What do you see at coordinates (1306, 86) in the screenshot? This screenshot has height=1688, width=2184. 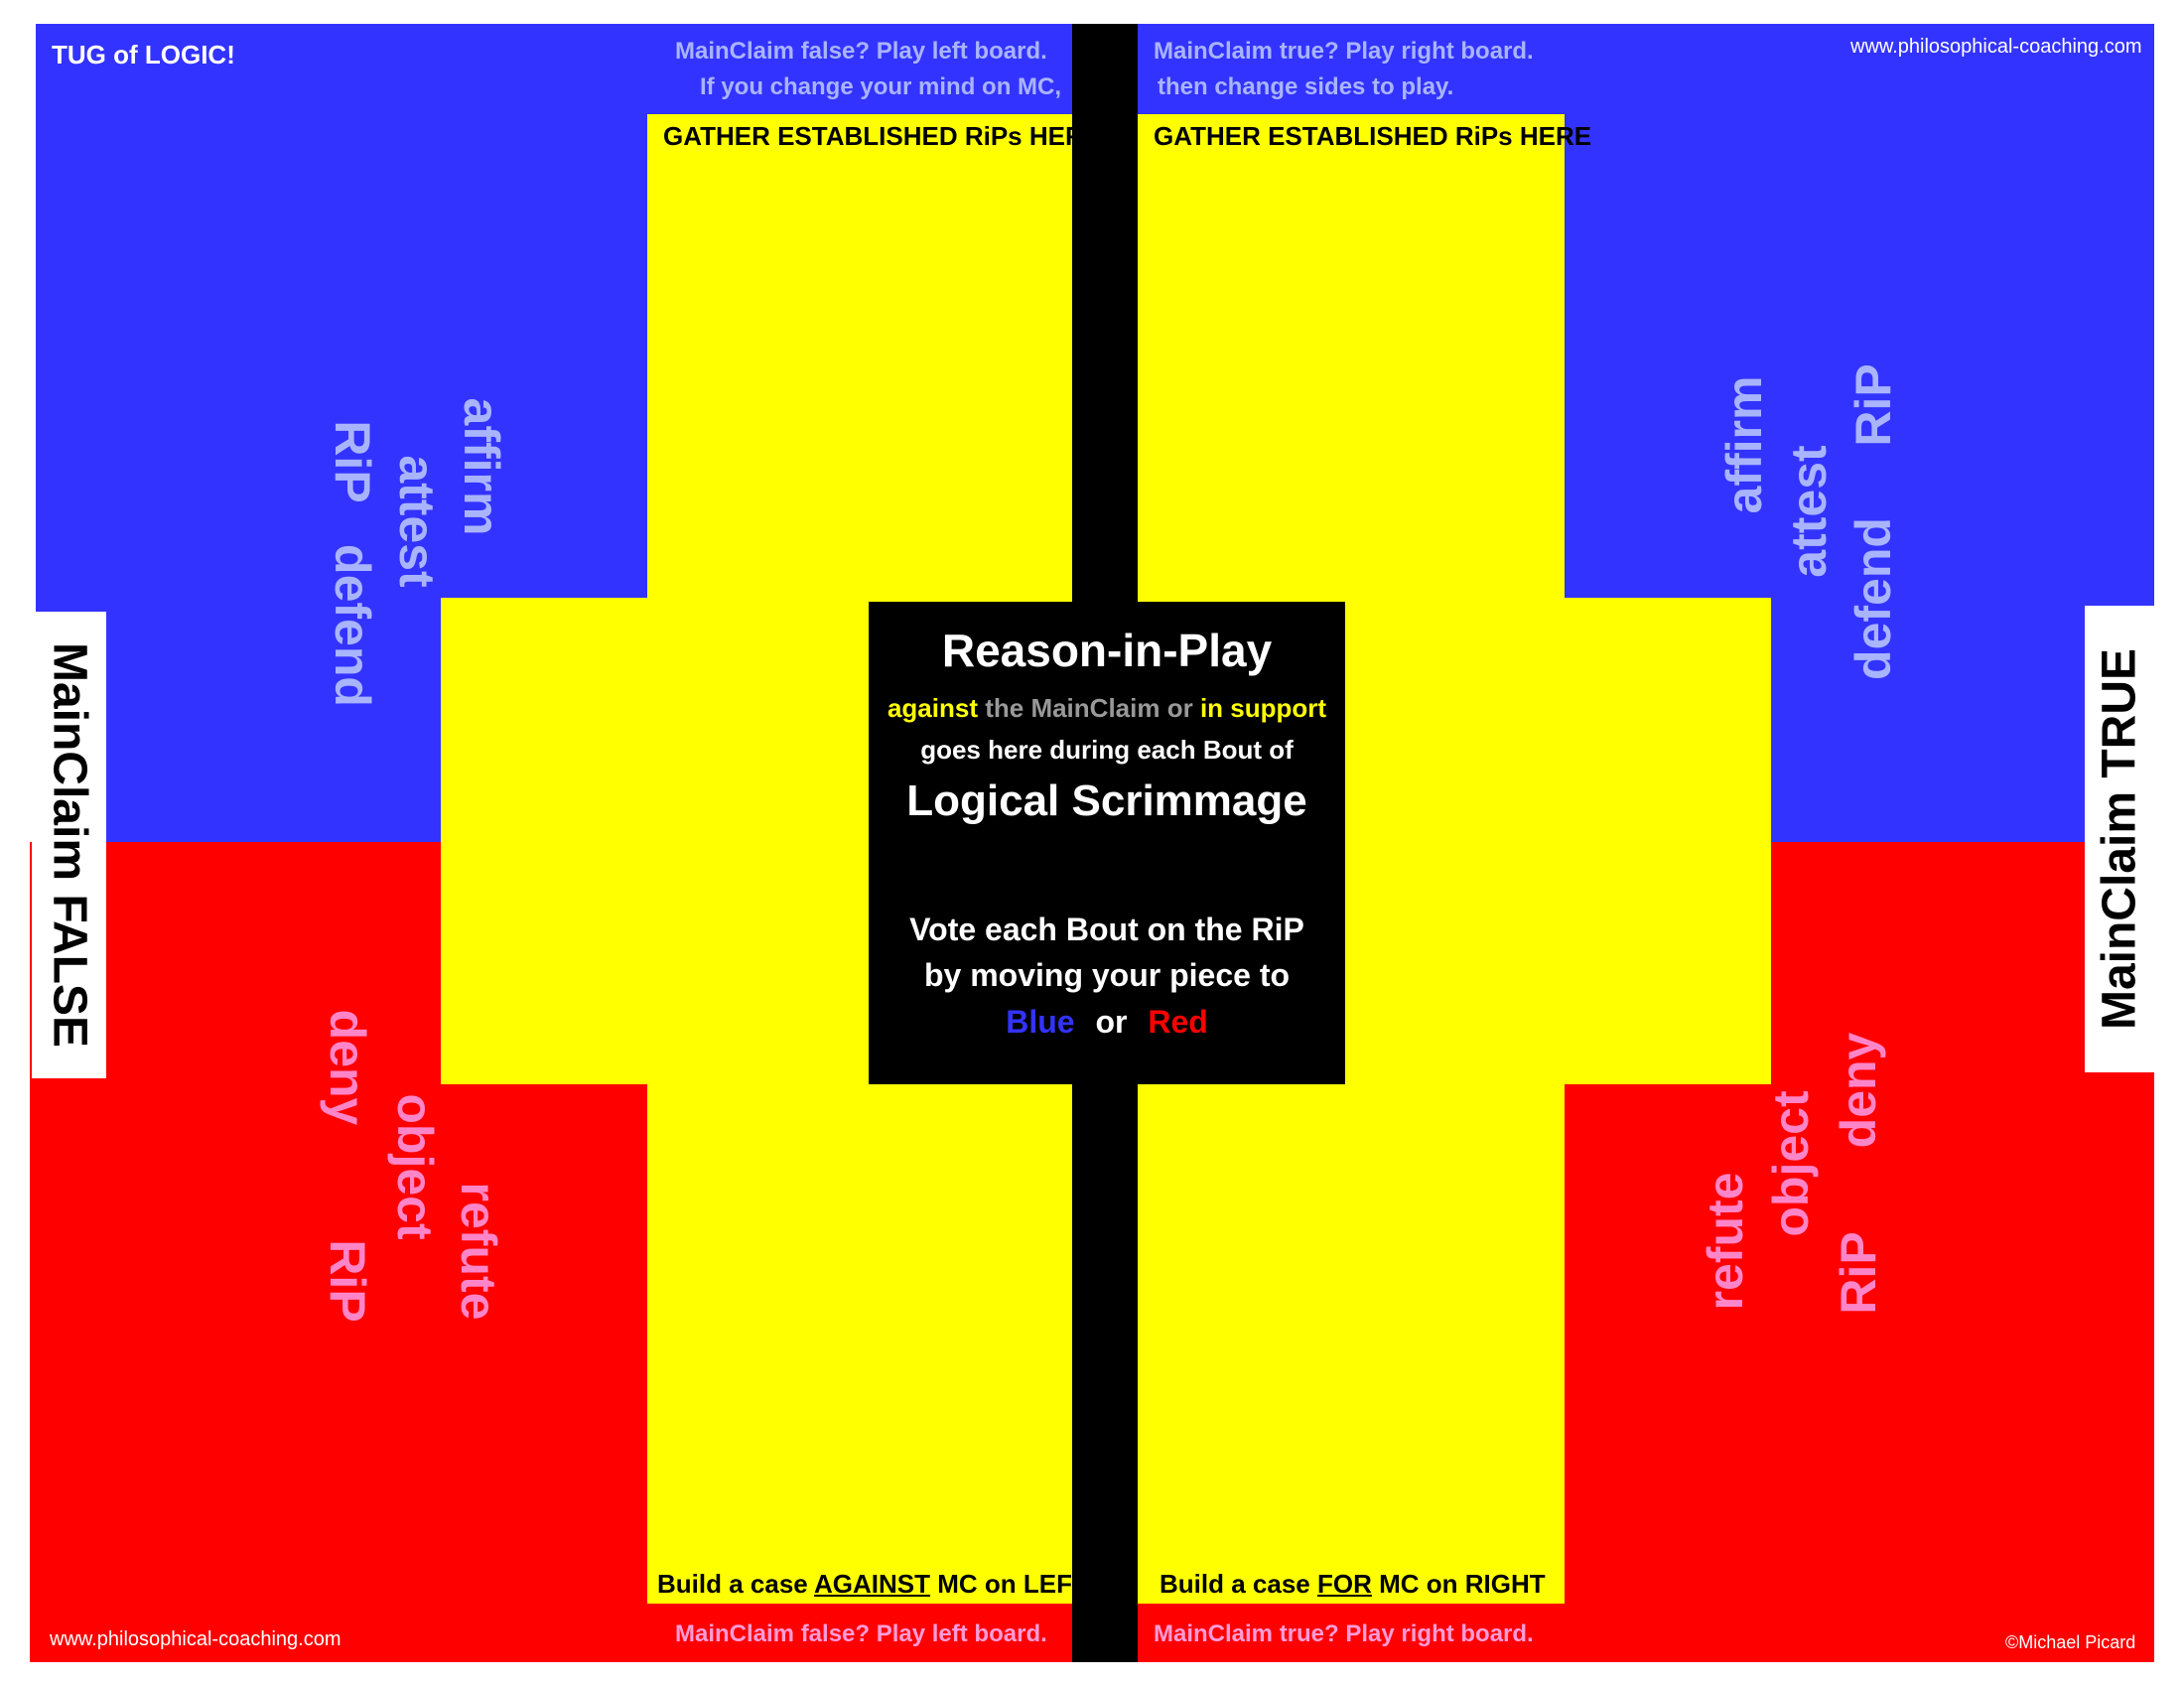 I see `header-right-line2: then change sides to play.` at bounding box center [1306, 86].